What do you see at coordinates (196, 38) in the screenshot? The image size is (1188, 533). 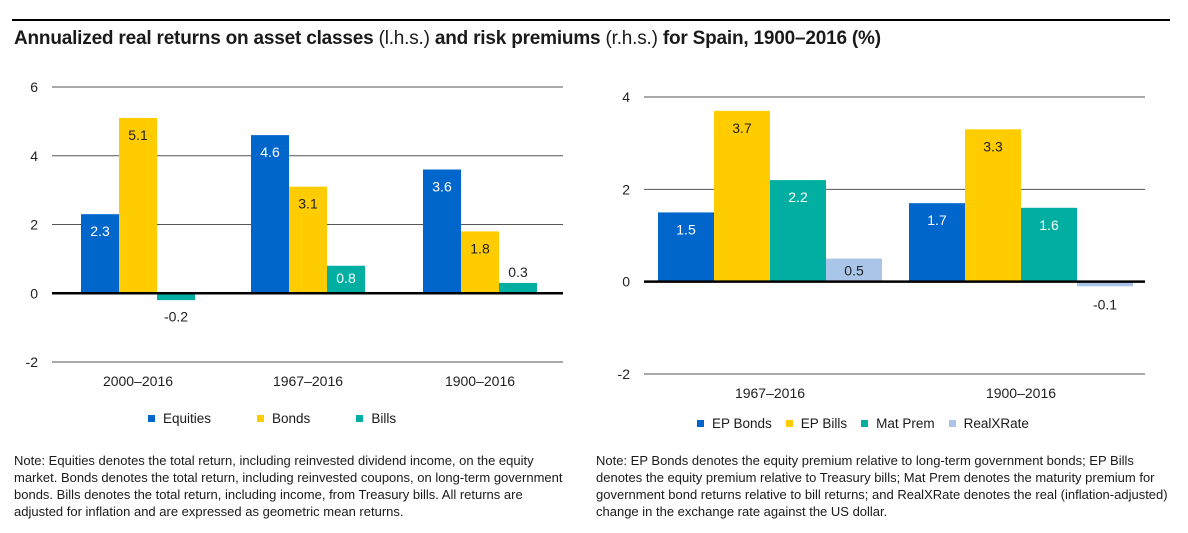 I see `title-part-1: Annualized real returns on asset classes` at bounding box center [196, 38].